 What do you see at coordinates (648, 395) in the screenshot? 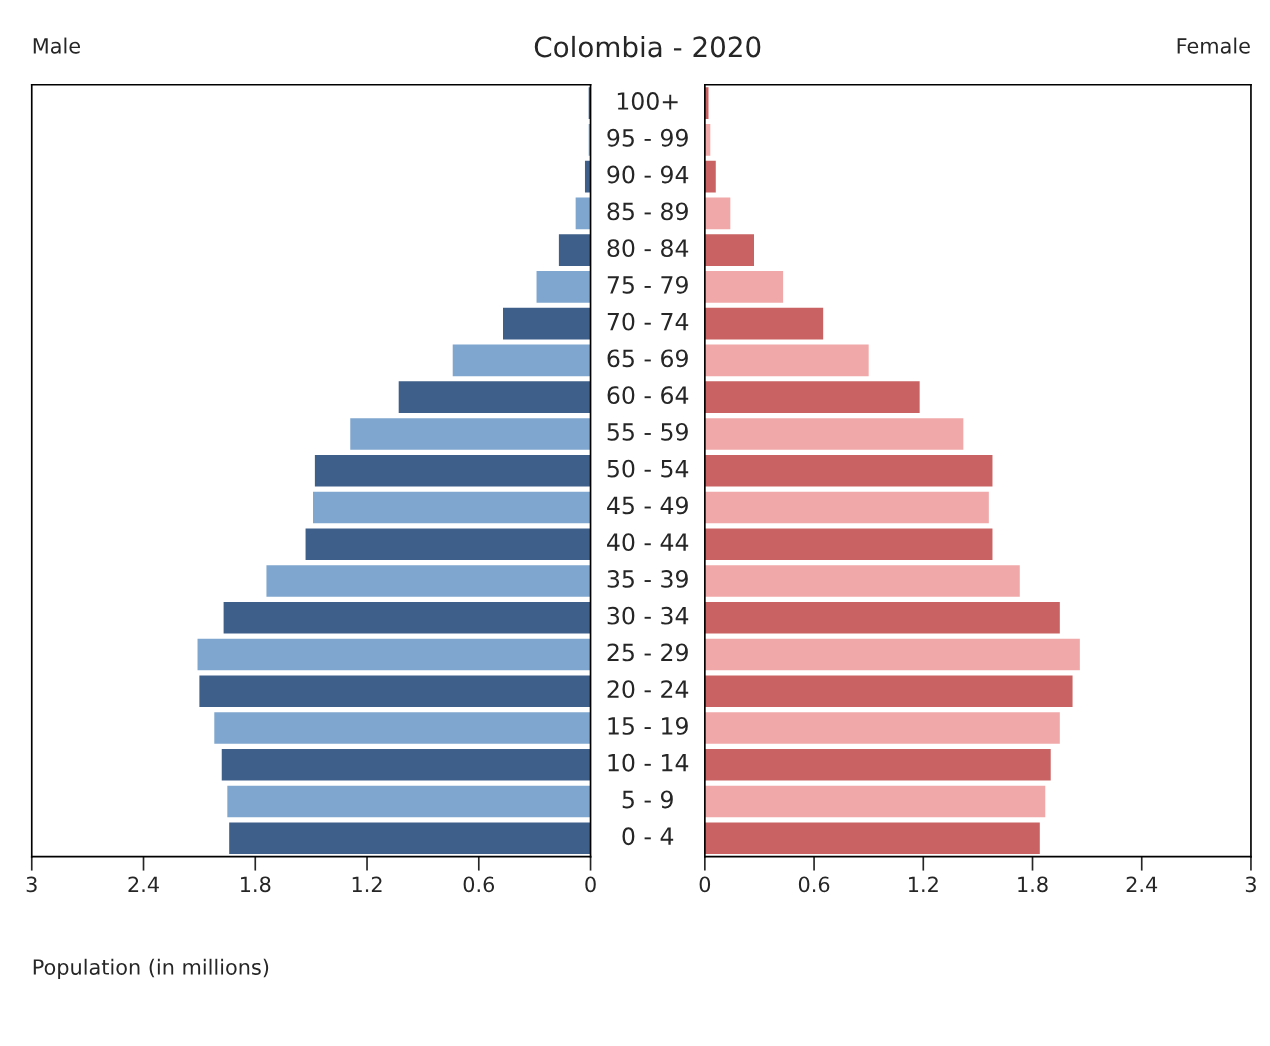
I see `y-tick-label: 60 - 64` at bounding box center [648, 395].